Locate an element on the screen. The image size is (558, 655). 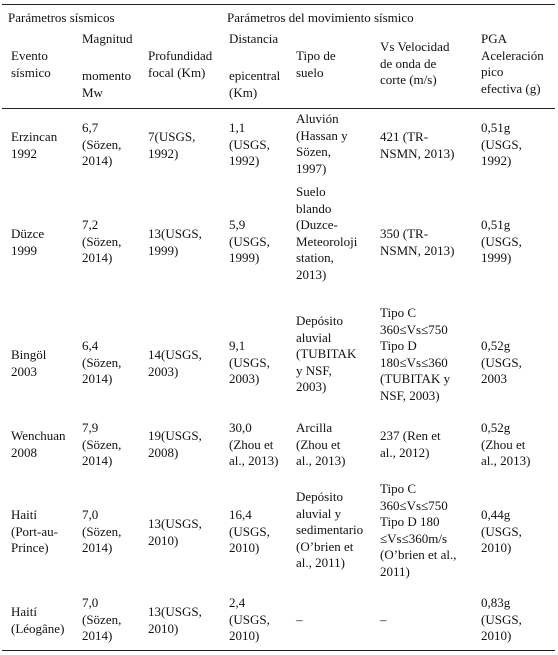
cell-magnitude: 7,2 (Sözen, 2014) is located at coordinates (102, 241).